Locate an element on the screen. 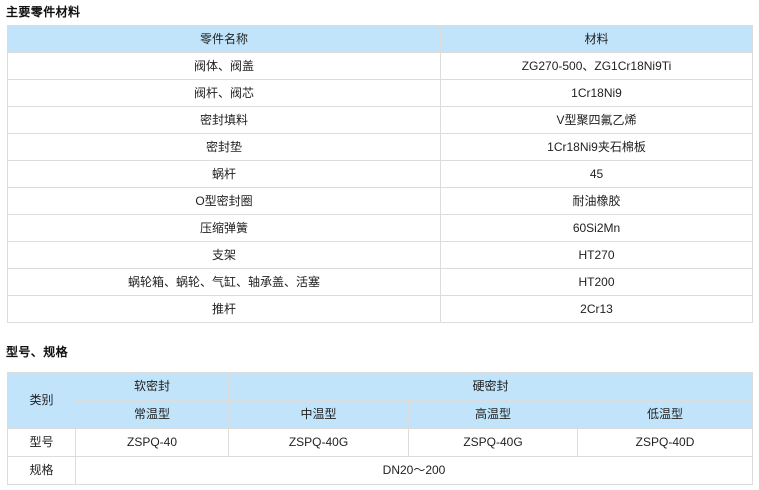 Image resolution: width=759 pixels, height=490 pixels. cell-material: HT200 is located at coordinates (596, 282).